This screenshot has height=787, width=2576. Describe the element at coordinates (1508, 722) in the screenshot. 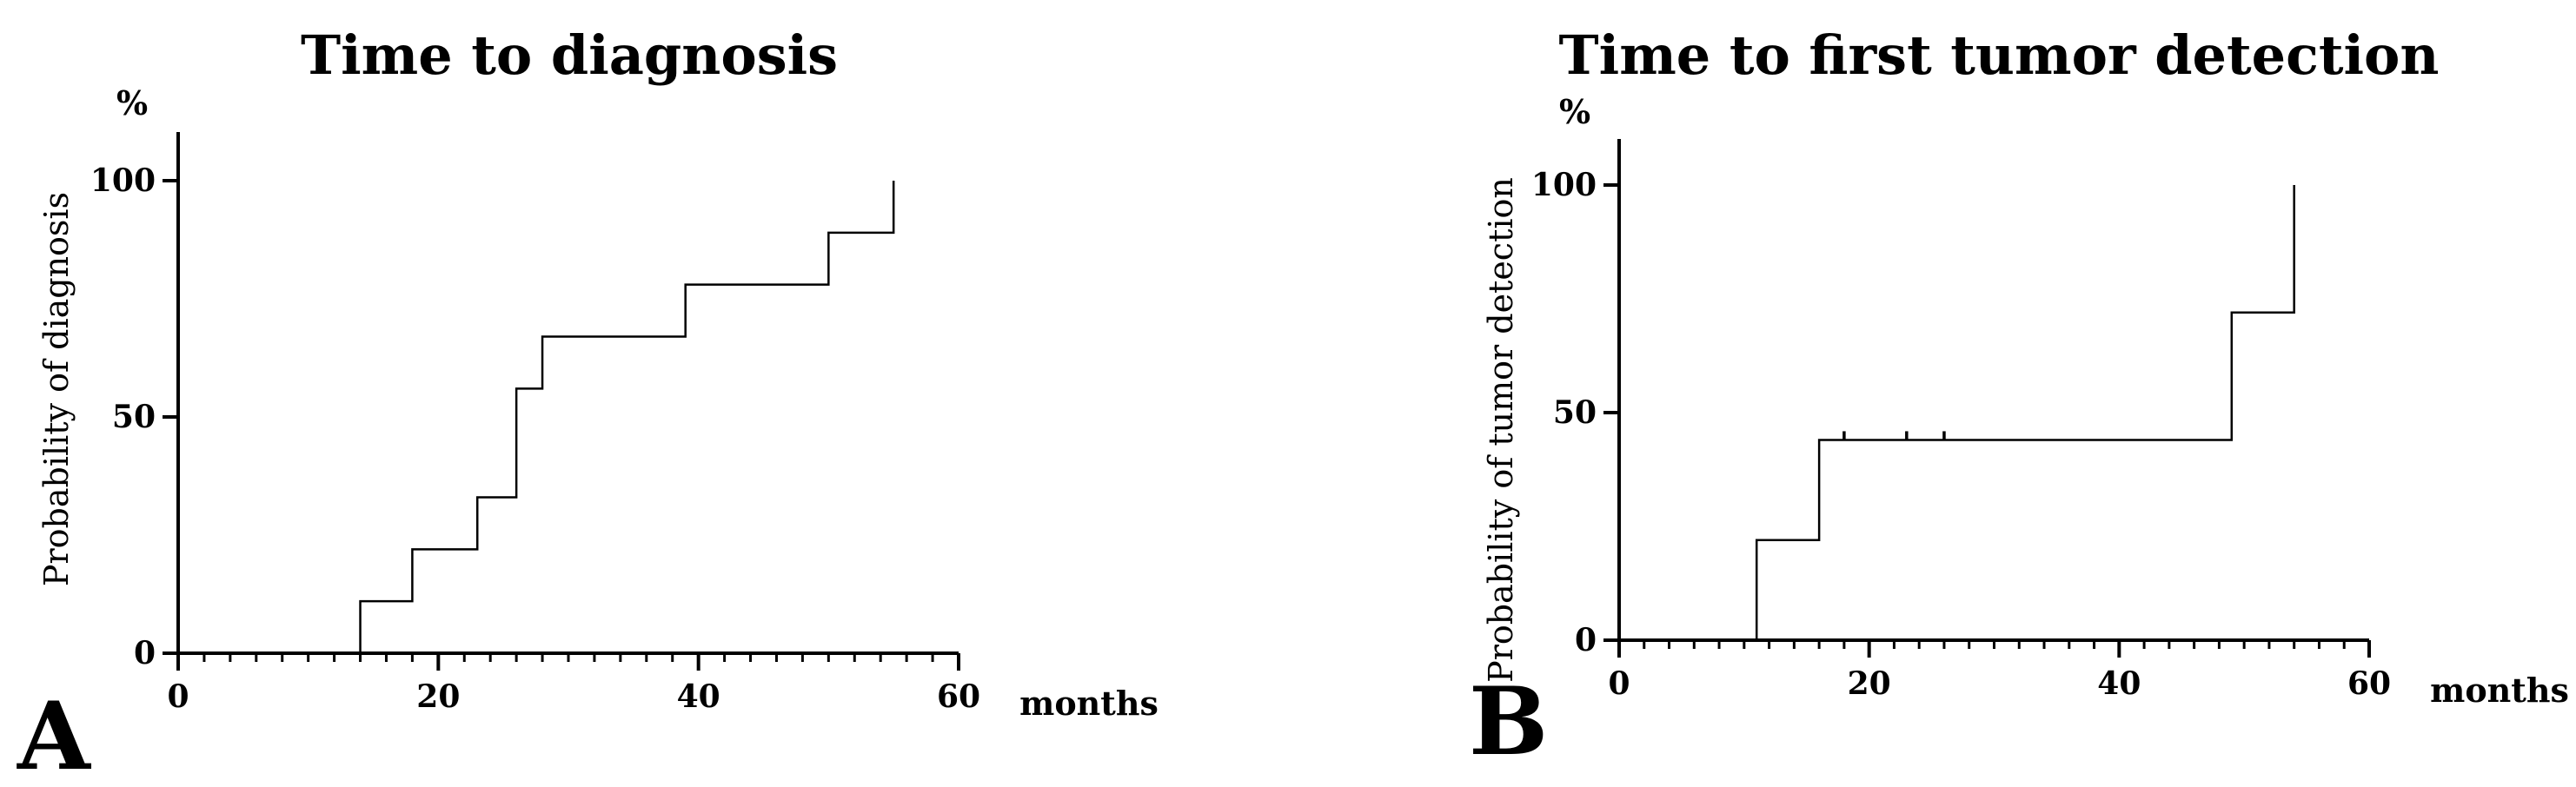

I see `panel-b-letter: B` at that location.